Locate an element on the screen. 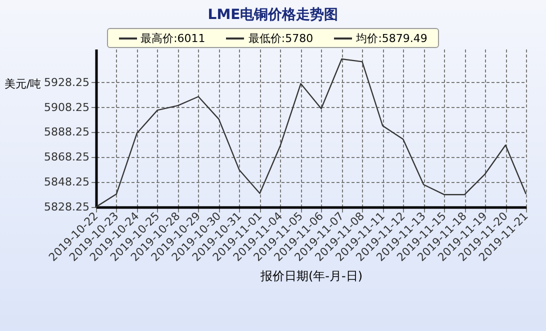  chart-title: LME电铜价格走势图 is located at coordinates (273, 15).